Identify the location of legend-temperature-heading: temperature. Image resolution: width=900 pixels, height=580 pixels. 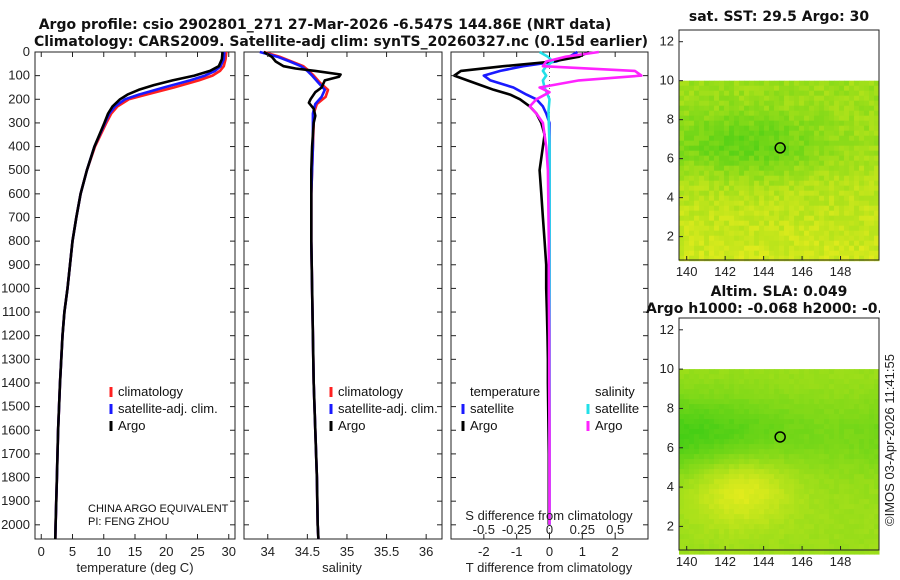
(505, 391).